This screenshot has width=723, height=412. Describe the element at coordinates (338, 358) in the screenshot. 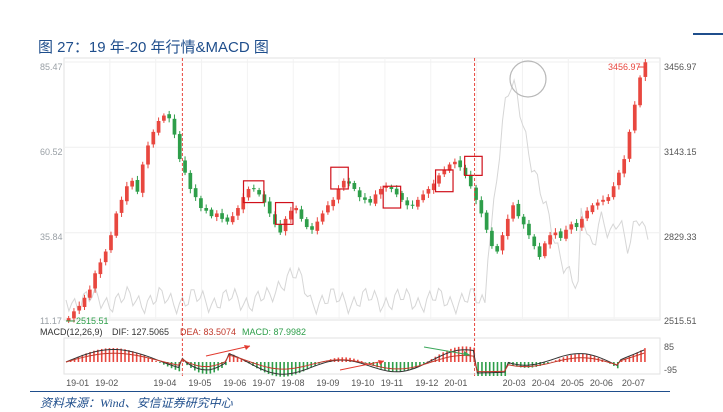

I see `trend-arrows` at that location.